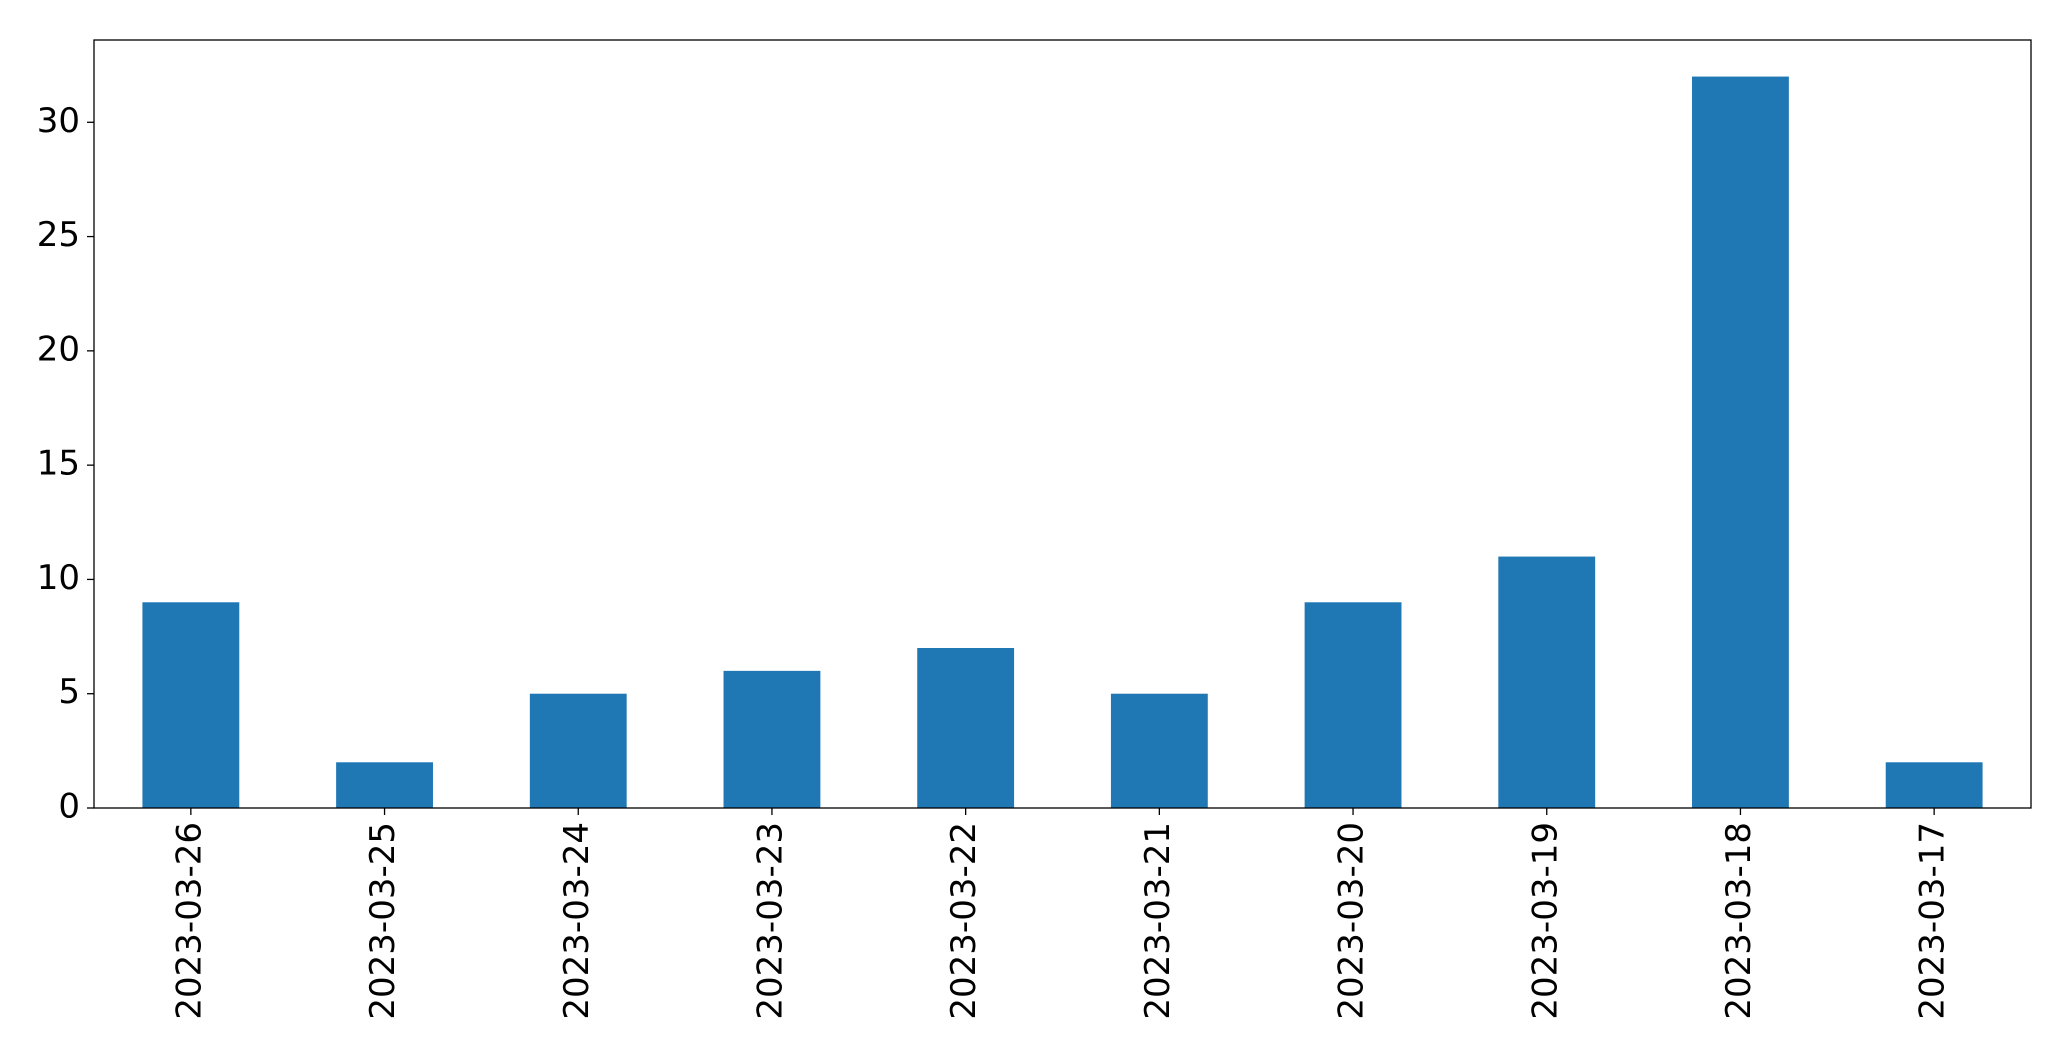 The image size is (2071, 1061). Describe the element at coordinates (58, 464) in the screenshot. I see `y-tick-label: 15` at that location.